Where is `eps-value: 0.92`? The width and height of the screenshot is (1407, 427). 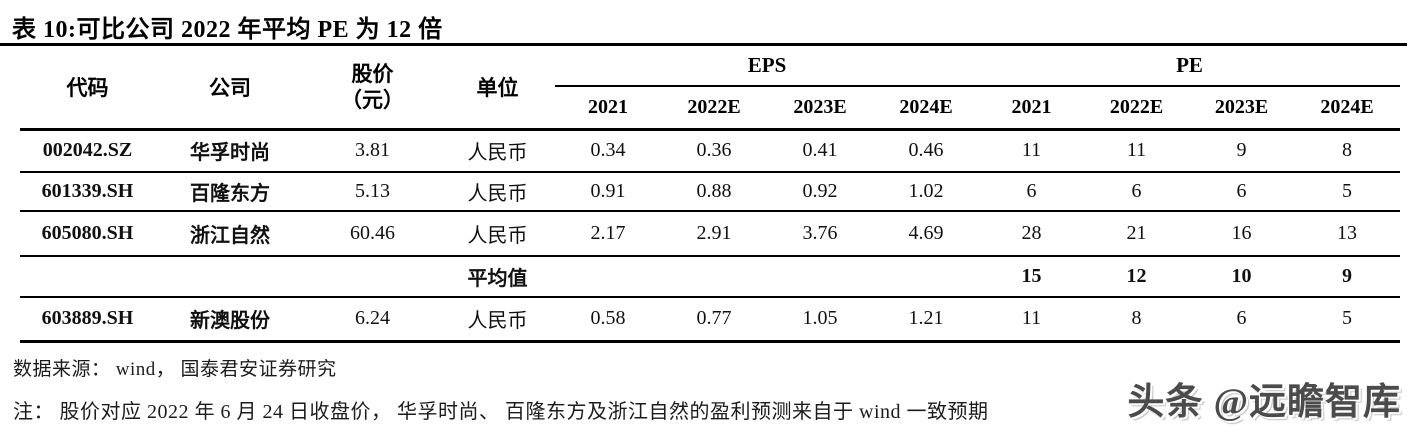 eps-value: 0.92 is located at coordinates (820, 192).